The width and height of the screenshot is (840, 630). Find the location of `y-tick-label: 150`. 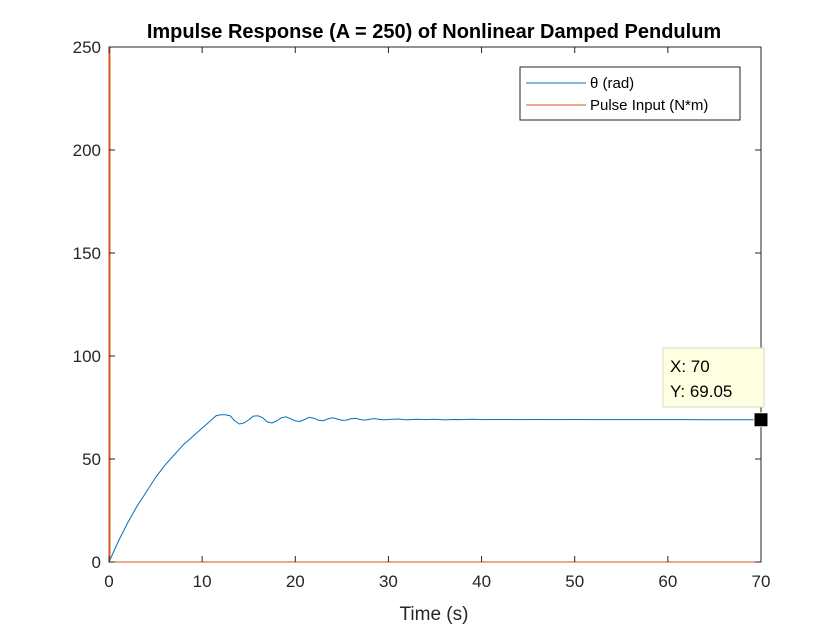

y-tick-label: 150 is located at coordinates (87, 253).